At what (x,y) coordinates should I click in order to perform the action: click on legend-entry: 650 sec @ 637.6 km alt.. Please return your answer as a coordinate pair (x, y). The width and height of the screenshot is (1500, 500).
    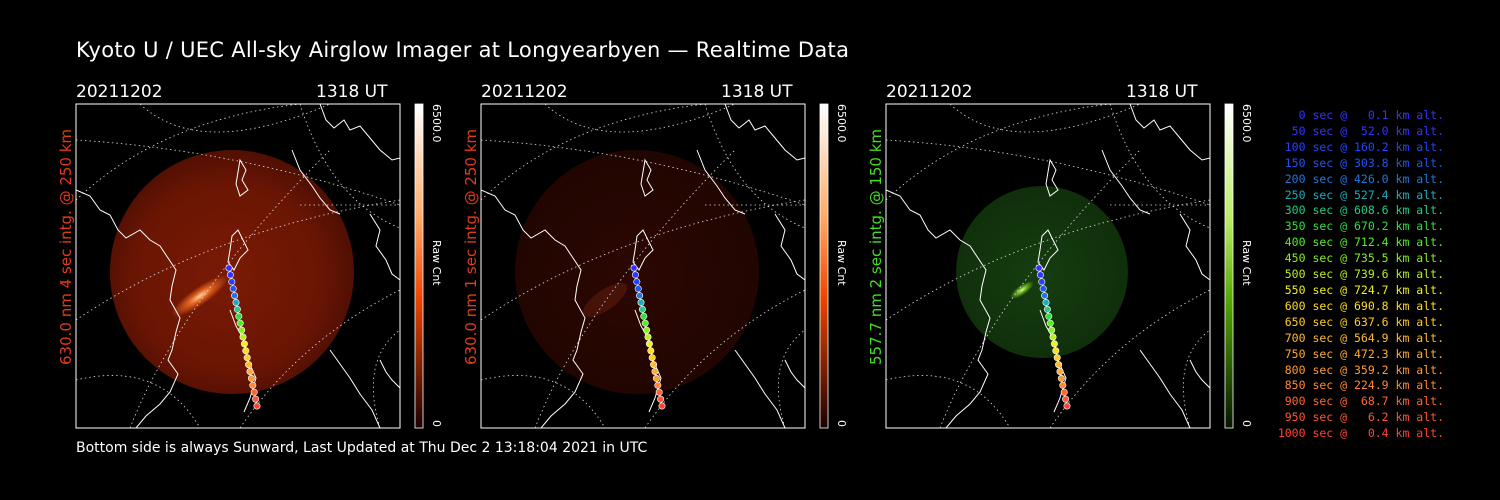
    Looking at the image, I should click on (1364, 321).